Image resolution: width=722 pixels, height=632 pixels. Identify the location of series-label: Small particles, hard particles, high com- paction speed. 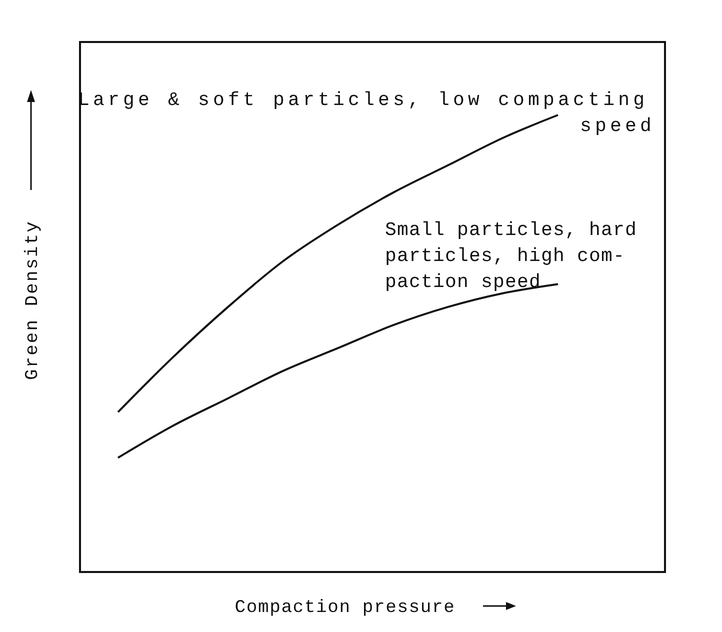
(511, 256).